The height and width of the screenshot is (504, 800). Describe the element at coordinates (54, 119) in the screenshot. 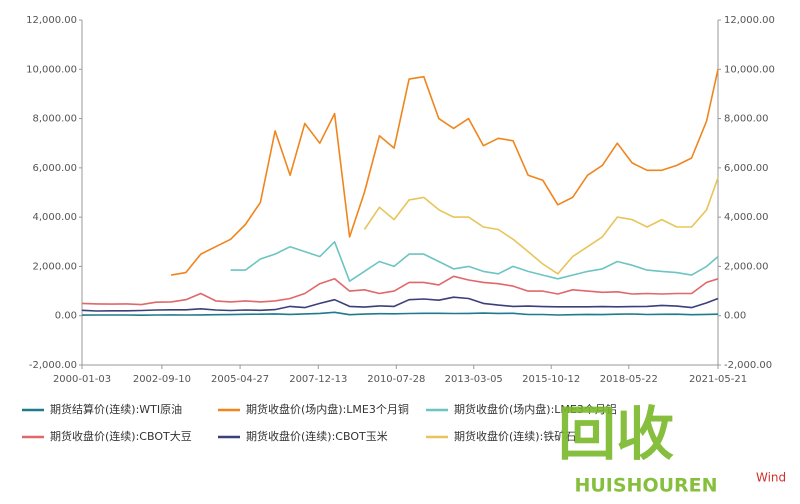

I see `y-tick-label: 8,000.00` at that location.